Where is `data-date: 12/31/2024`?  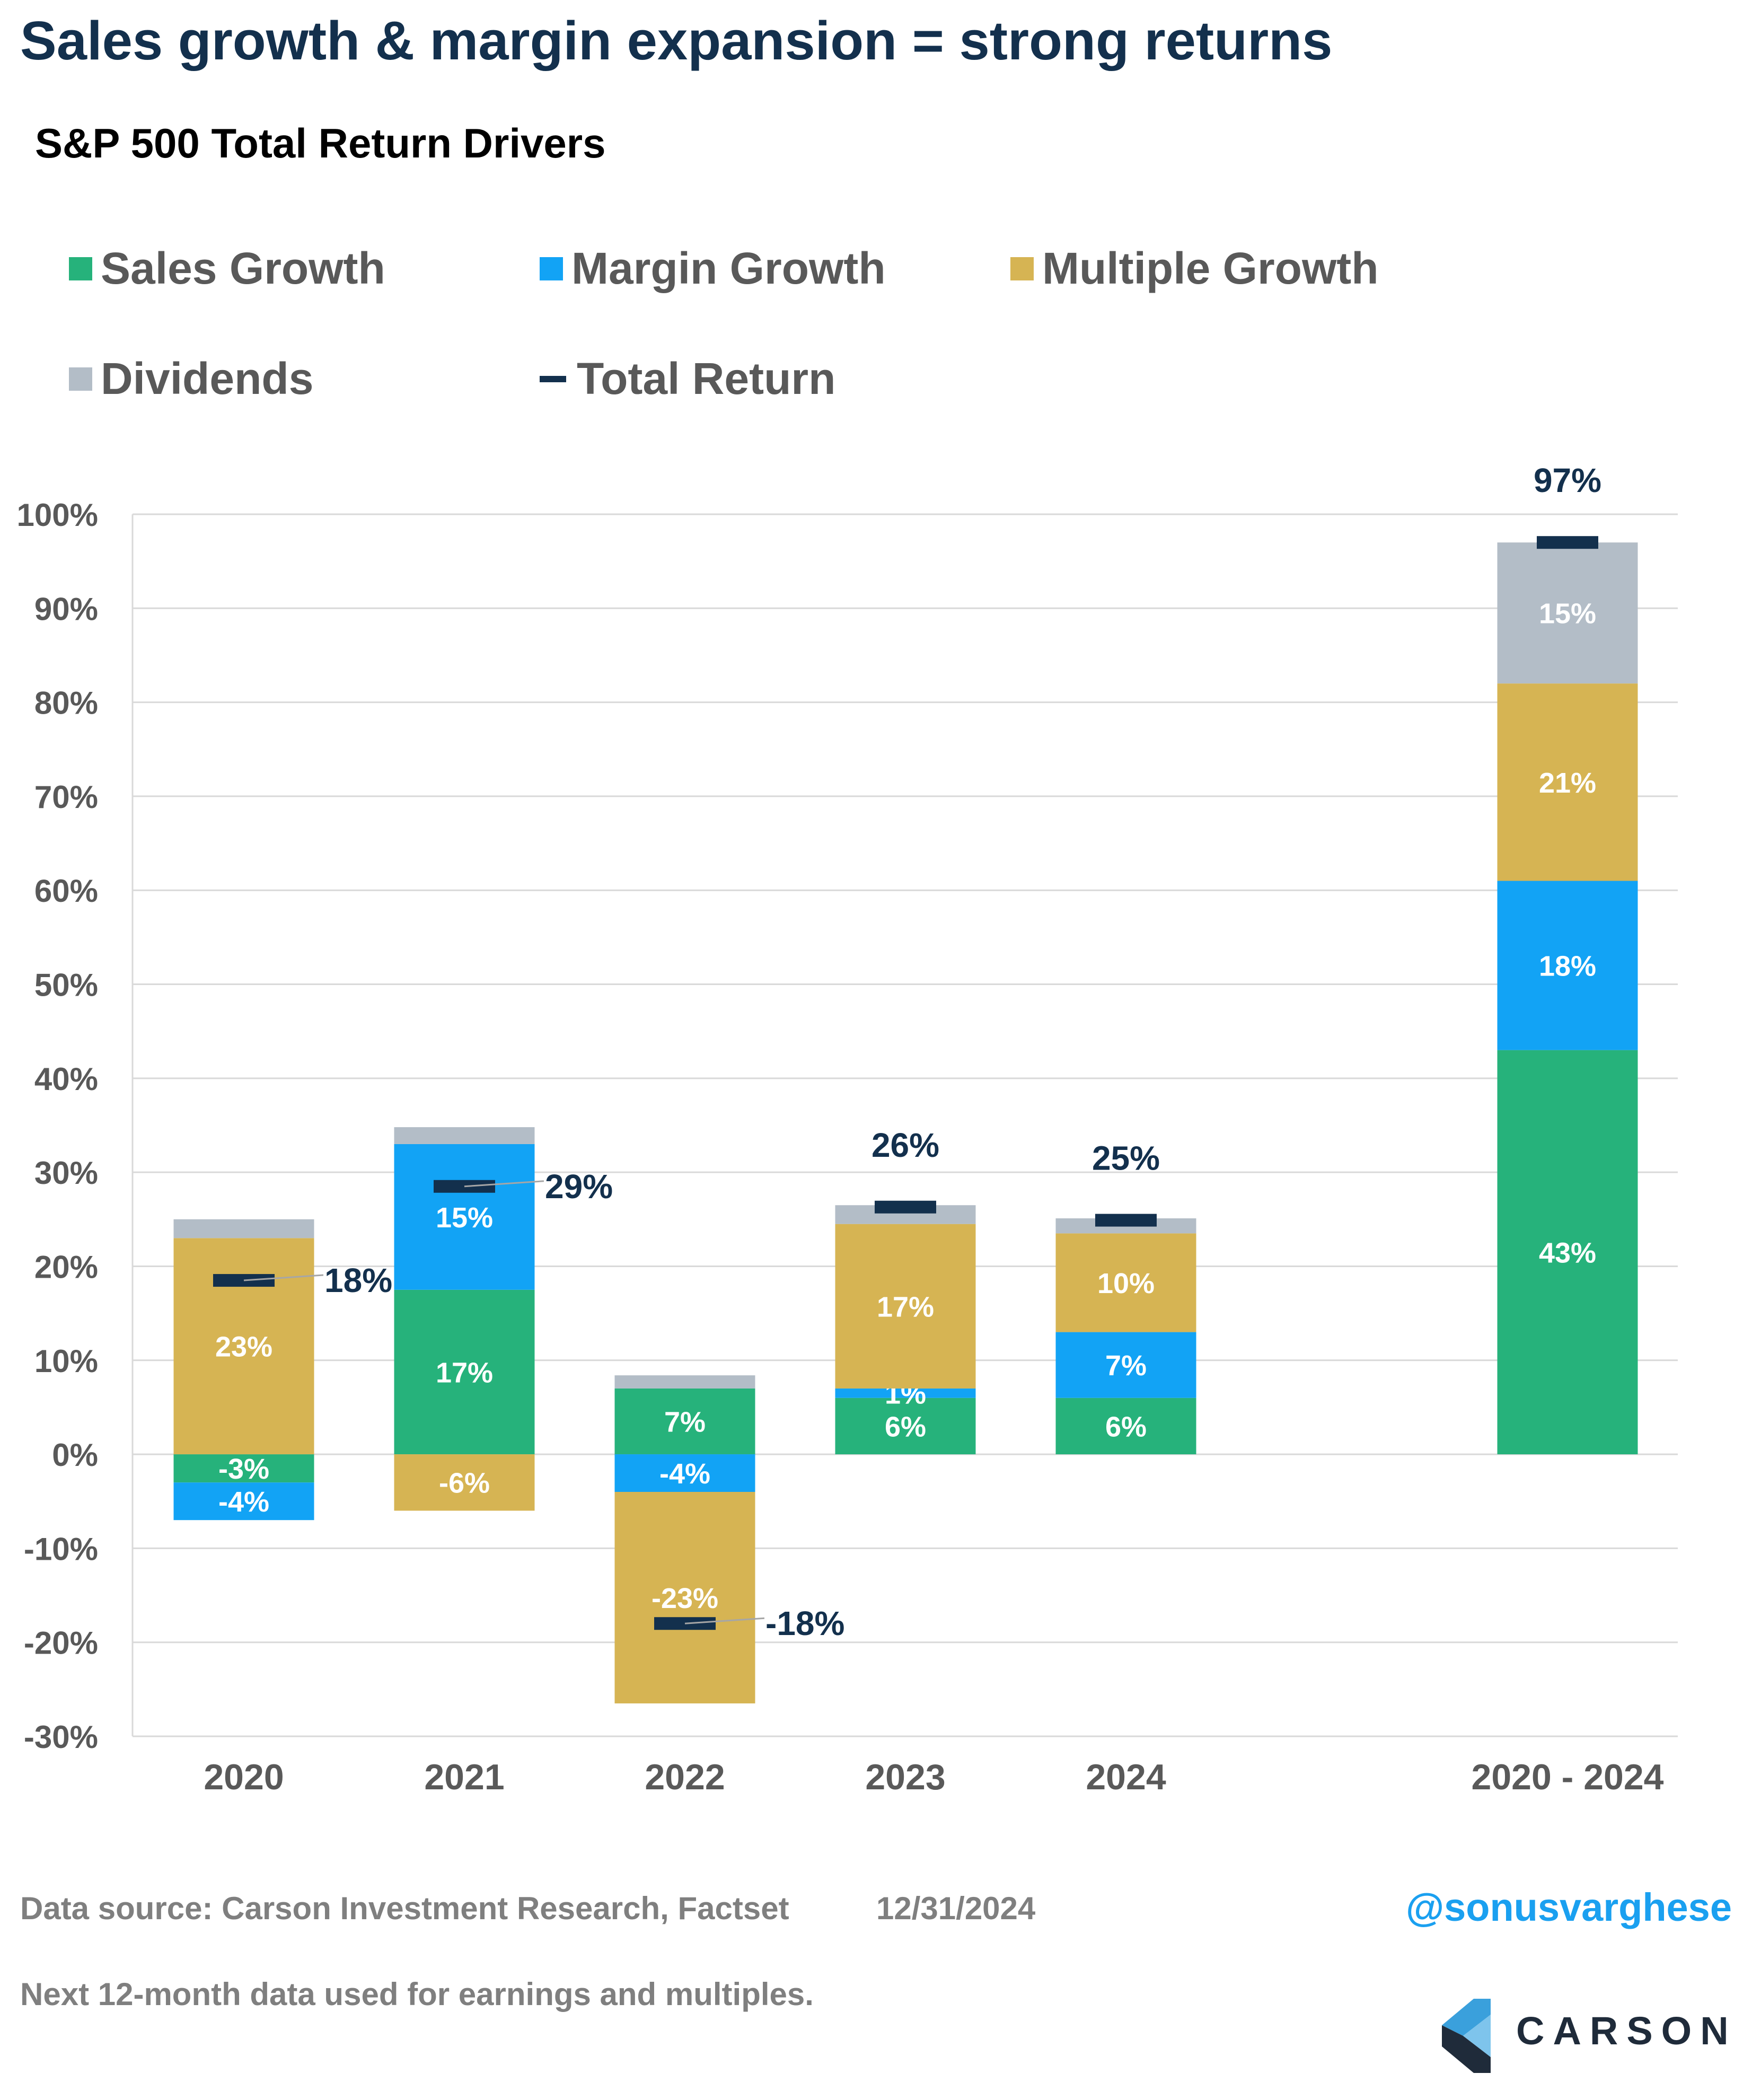 data-date: 12/31/2024 is located at coordinates (956, 1908).